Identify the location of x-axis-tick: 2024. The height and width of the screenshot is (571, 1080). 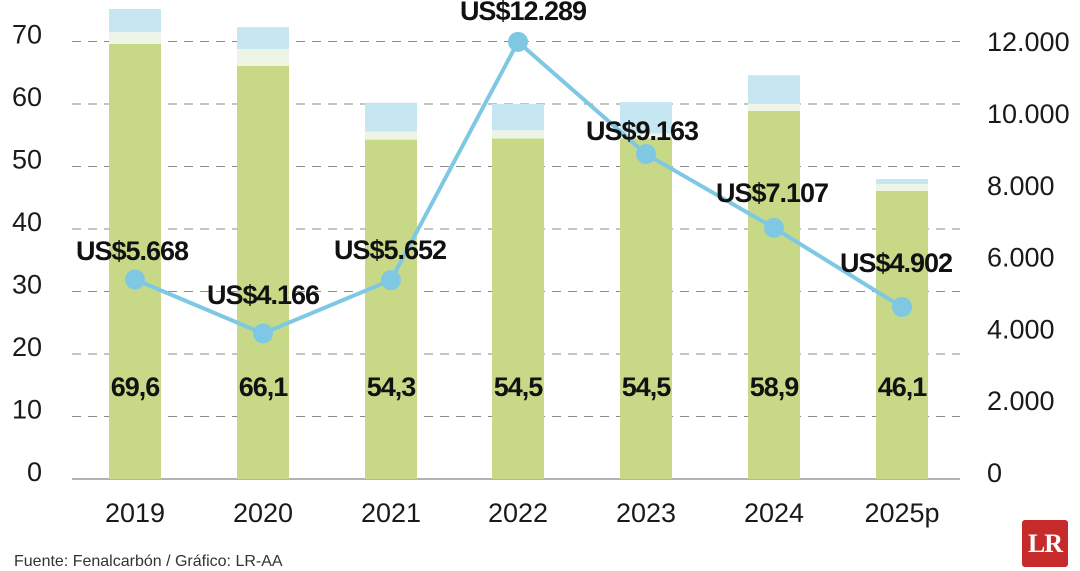
(774, 513).